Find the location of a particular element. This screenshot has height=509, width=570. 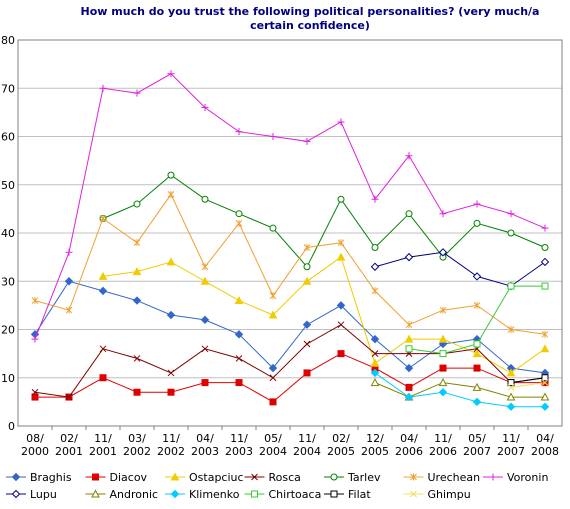

data-point-ghimpu is located at coordinates (545, 382).